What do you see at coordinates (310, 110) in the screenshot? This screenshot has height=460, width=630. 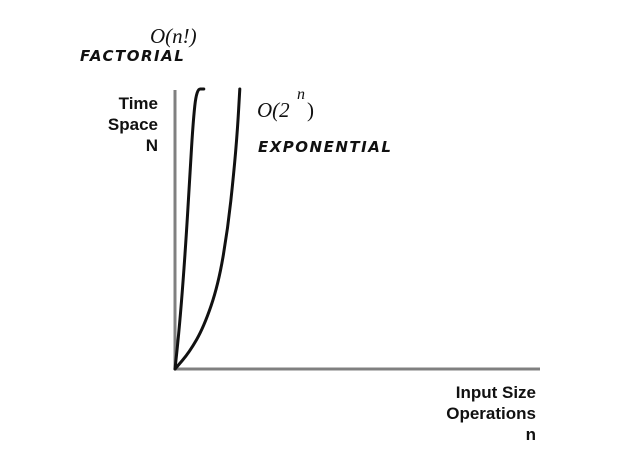 I see `exponential-notation-close: )` at bounding box center [310, 110].